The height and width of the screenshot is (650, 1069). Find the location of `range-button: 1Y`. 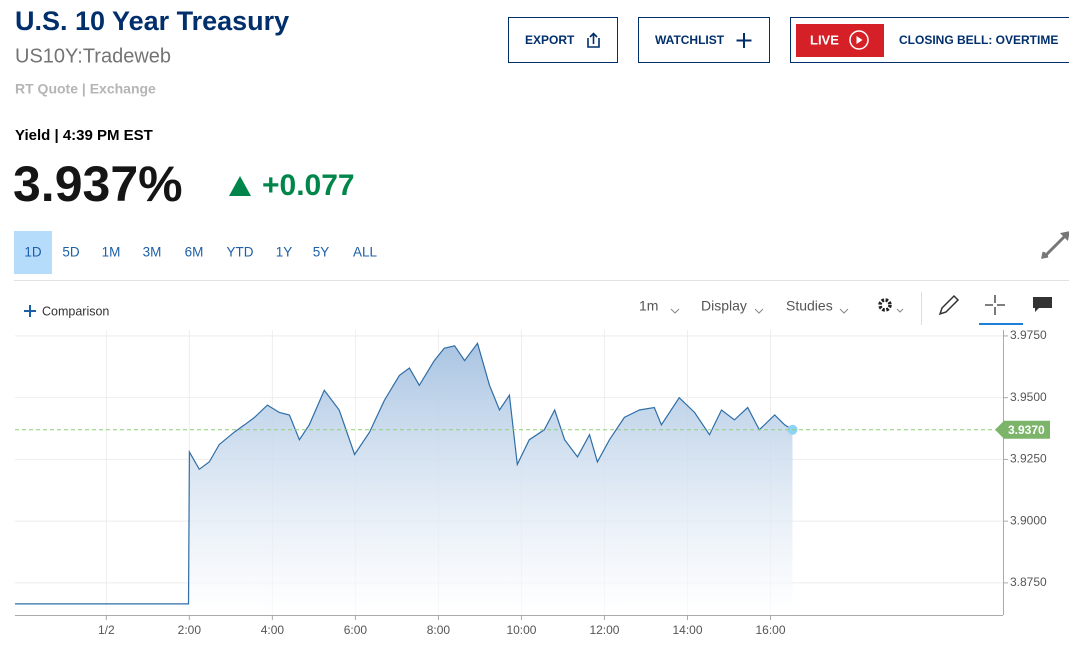

range-button: 1Y is located at coordinates (284, 252).